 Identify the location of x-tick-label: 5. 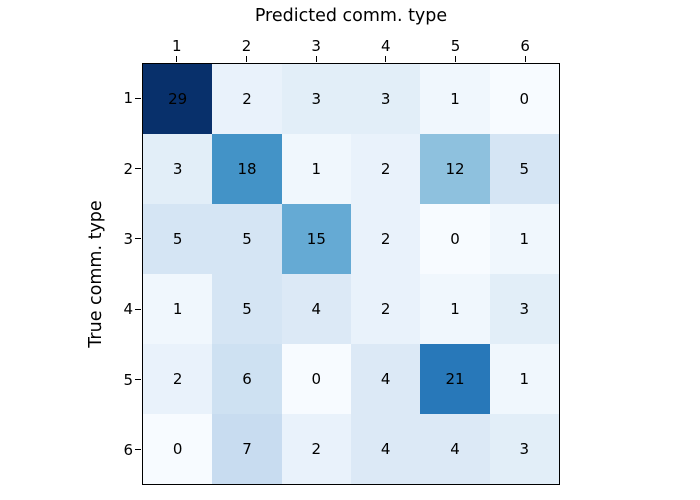
(455, 46).